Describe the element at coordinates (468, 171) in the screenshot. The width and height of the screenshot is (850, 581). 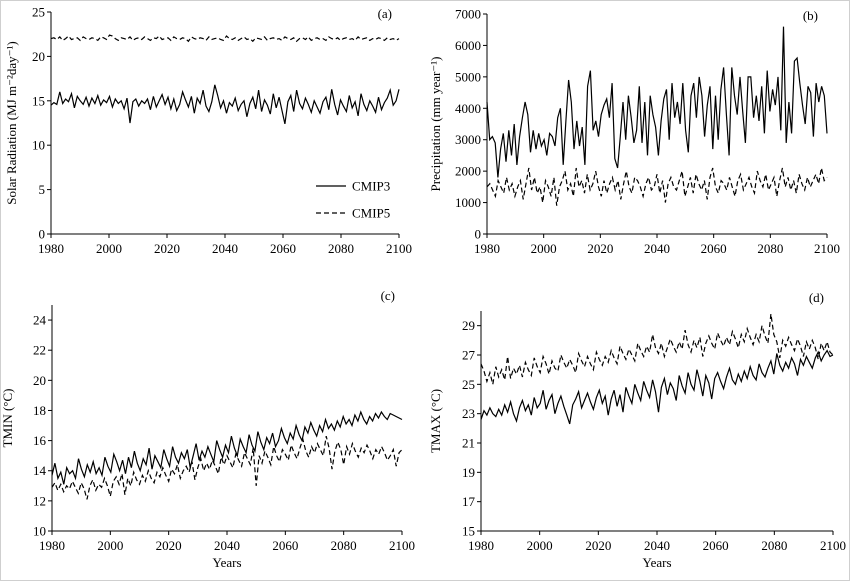
I see `y-tick-label: 2000` at that location.